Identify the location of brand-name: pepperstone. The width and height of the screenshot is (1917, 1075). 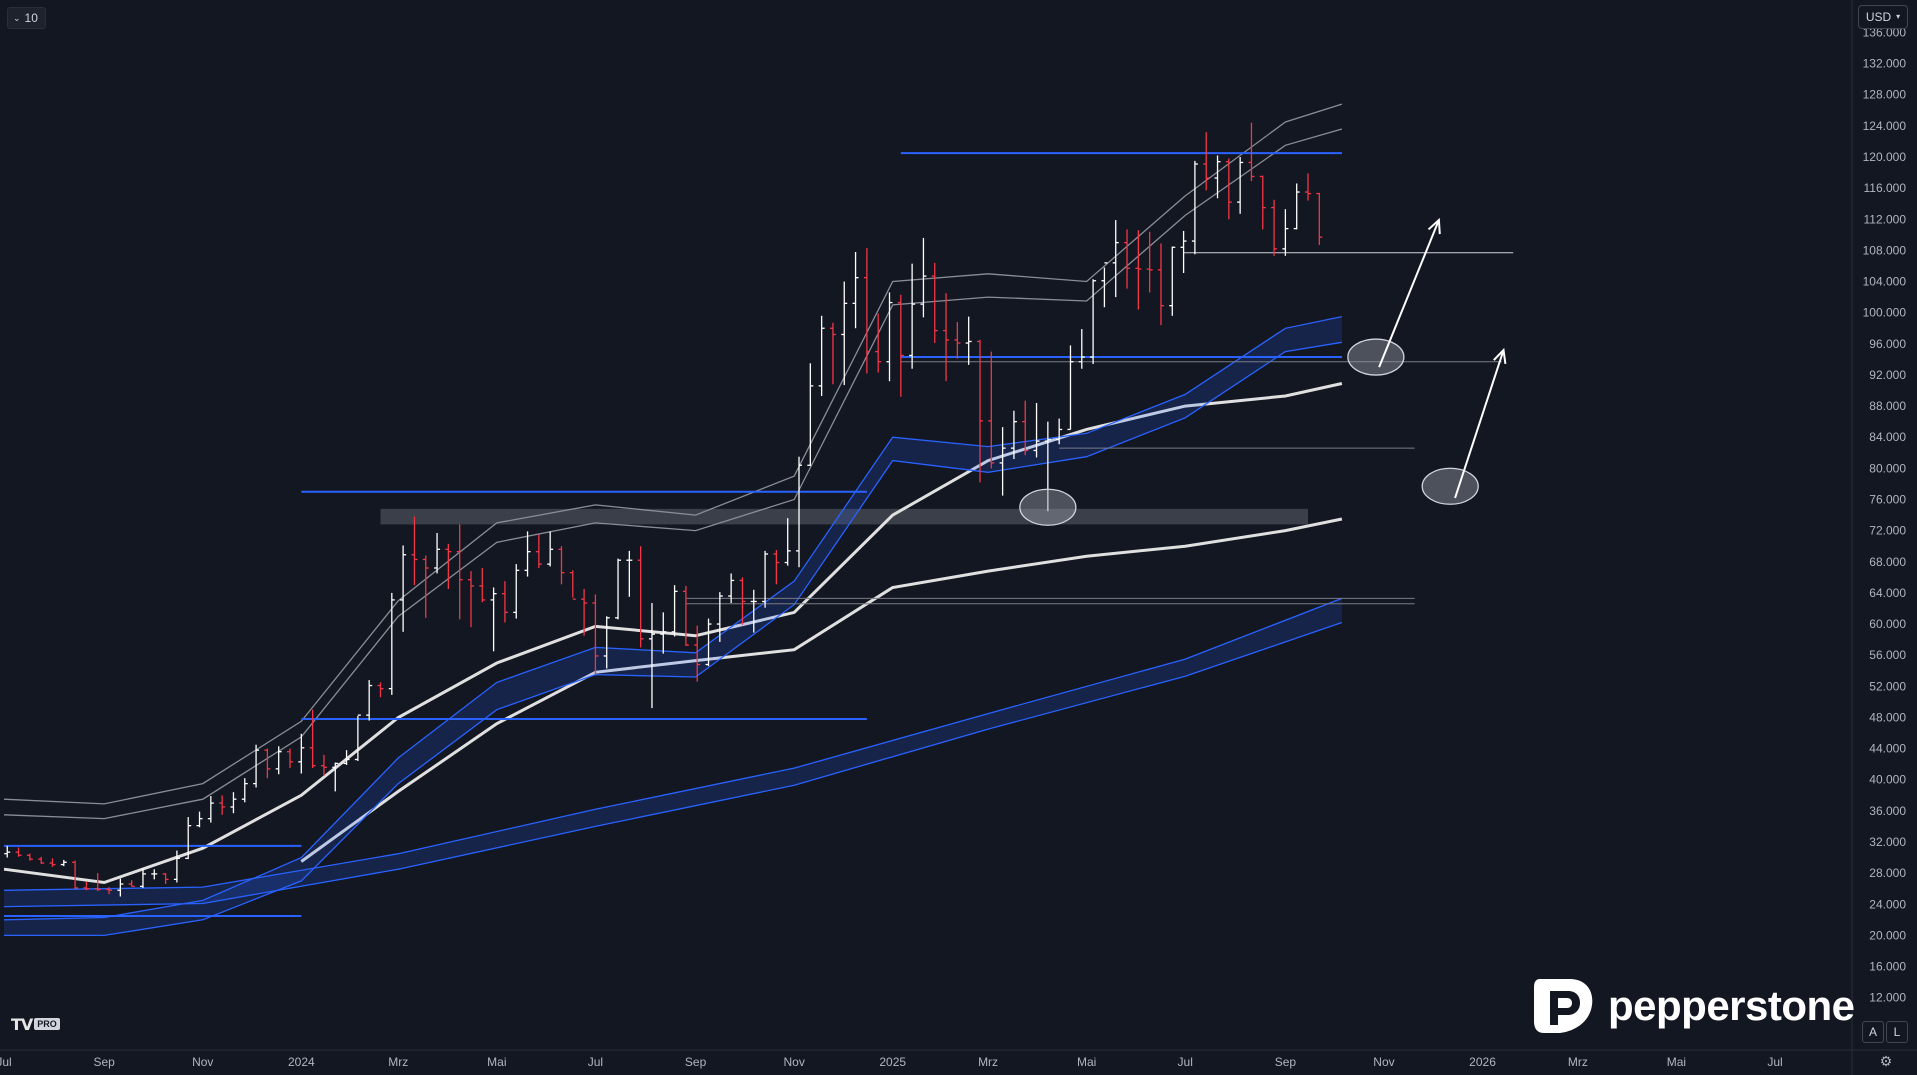
(1731, 1005).